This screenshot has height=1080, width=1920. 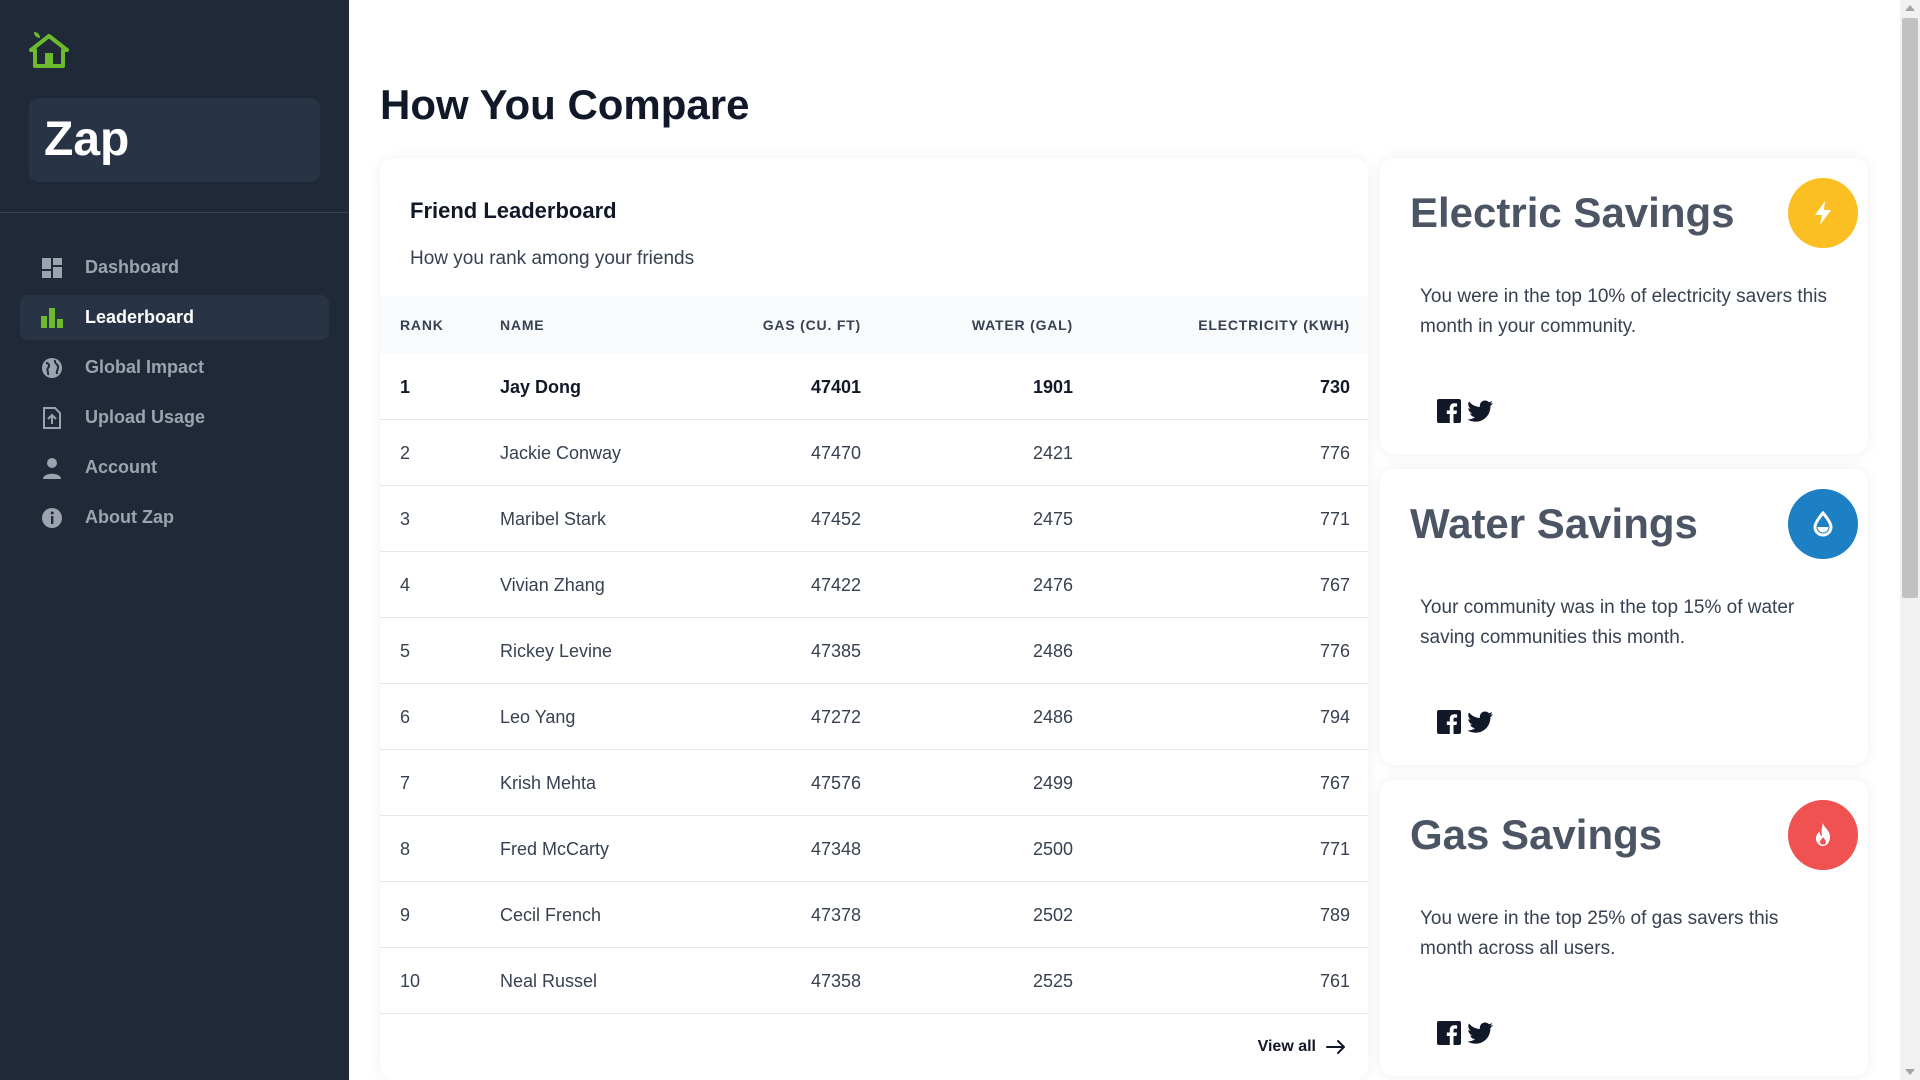 I want to click on table-row: 3 Maribel Stark 47452 2475 771, so click(x=874, y=519).